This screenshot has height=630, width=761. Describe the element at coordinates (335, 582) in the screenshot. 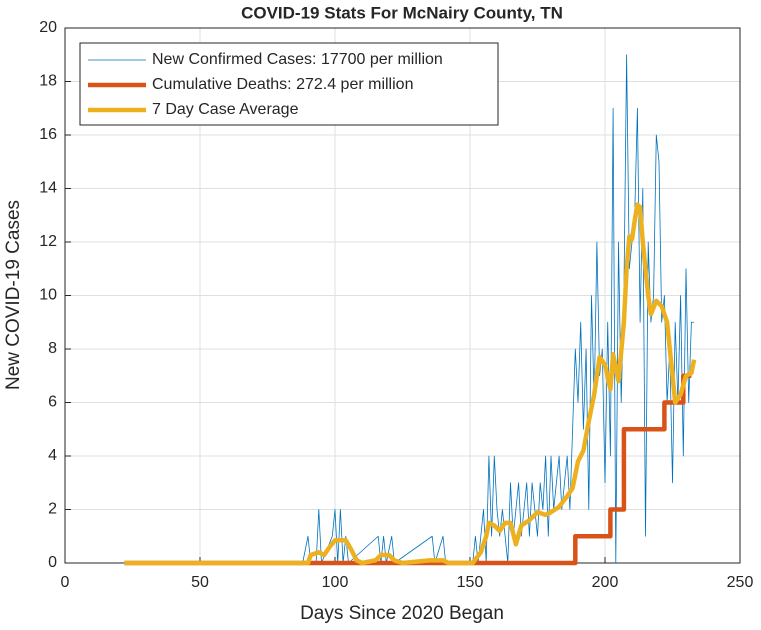

I see `x-tick-label: 100` at that location.